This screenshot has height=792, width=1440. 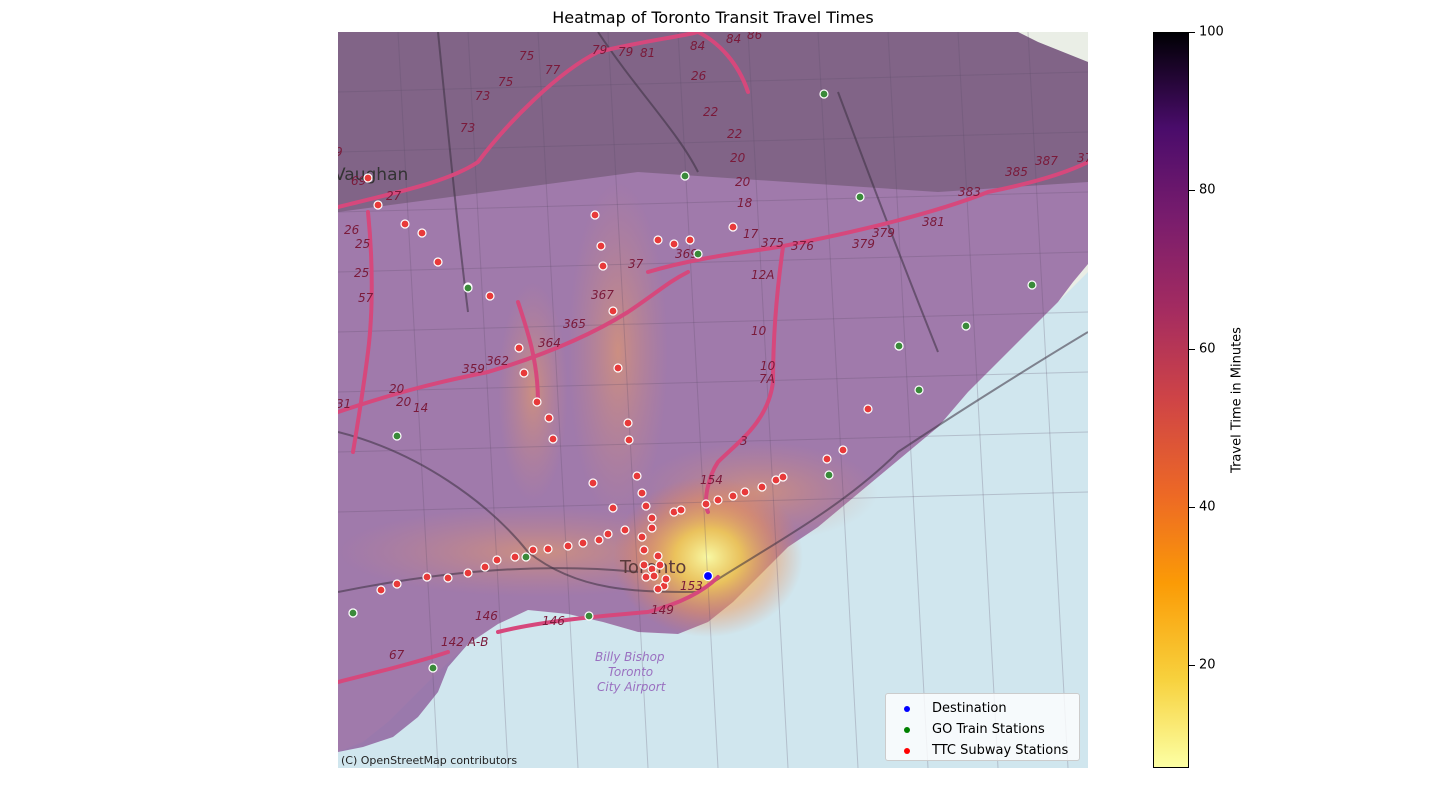 I want to click on route-label: 69, so click(x=358, y=181).